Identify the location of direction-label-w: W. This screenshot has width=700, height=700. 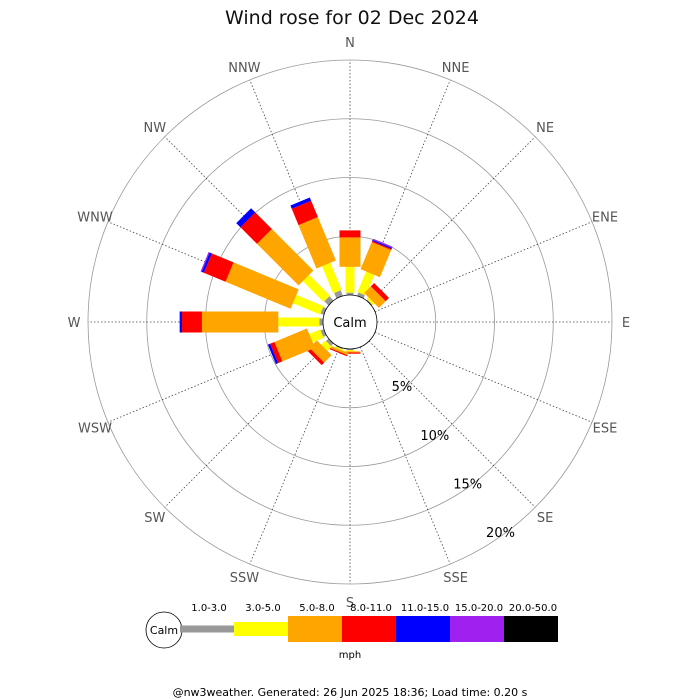
(74, 323).